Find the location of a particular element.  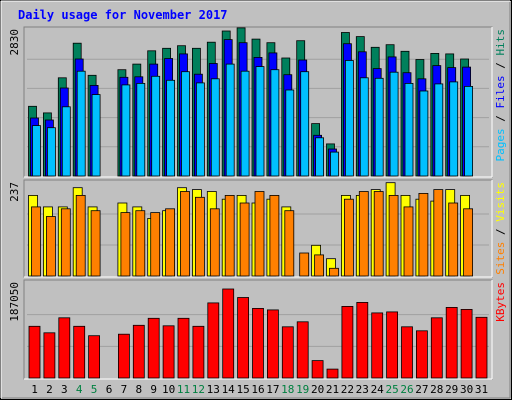

y-max-label: 237 is located at coordinates (14, 192).